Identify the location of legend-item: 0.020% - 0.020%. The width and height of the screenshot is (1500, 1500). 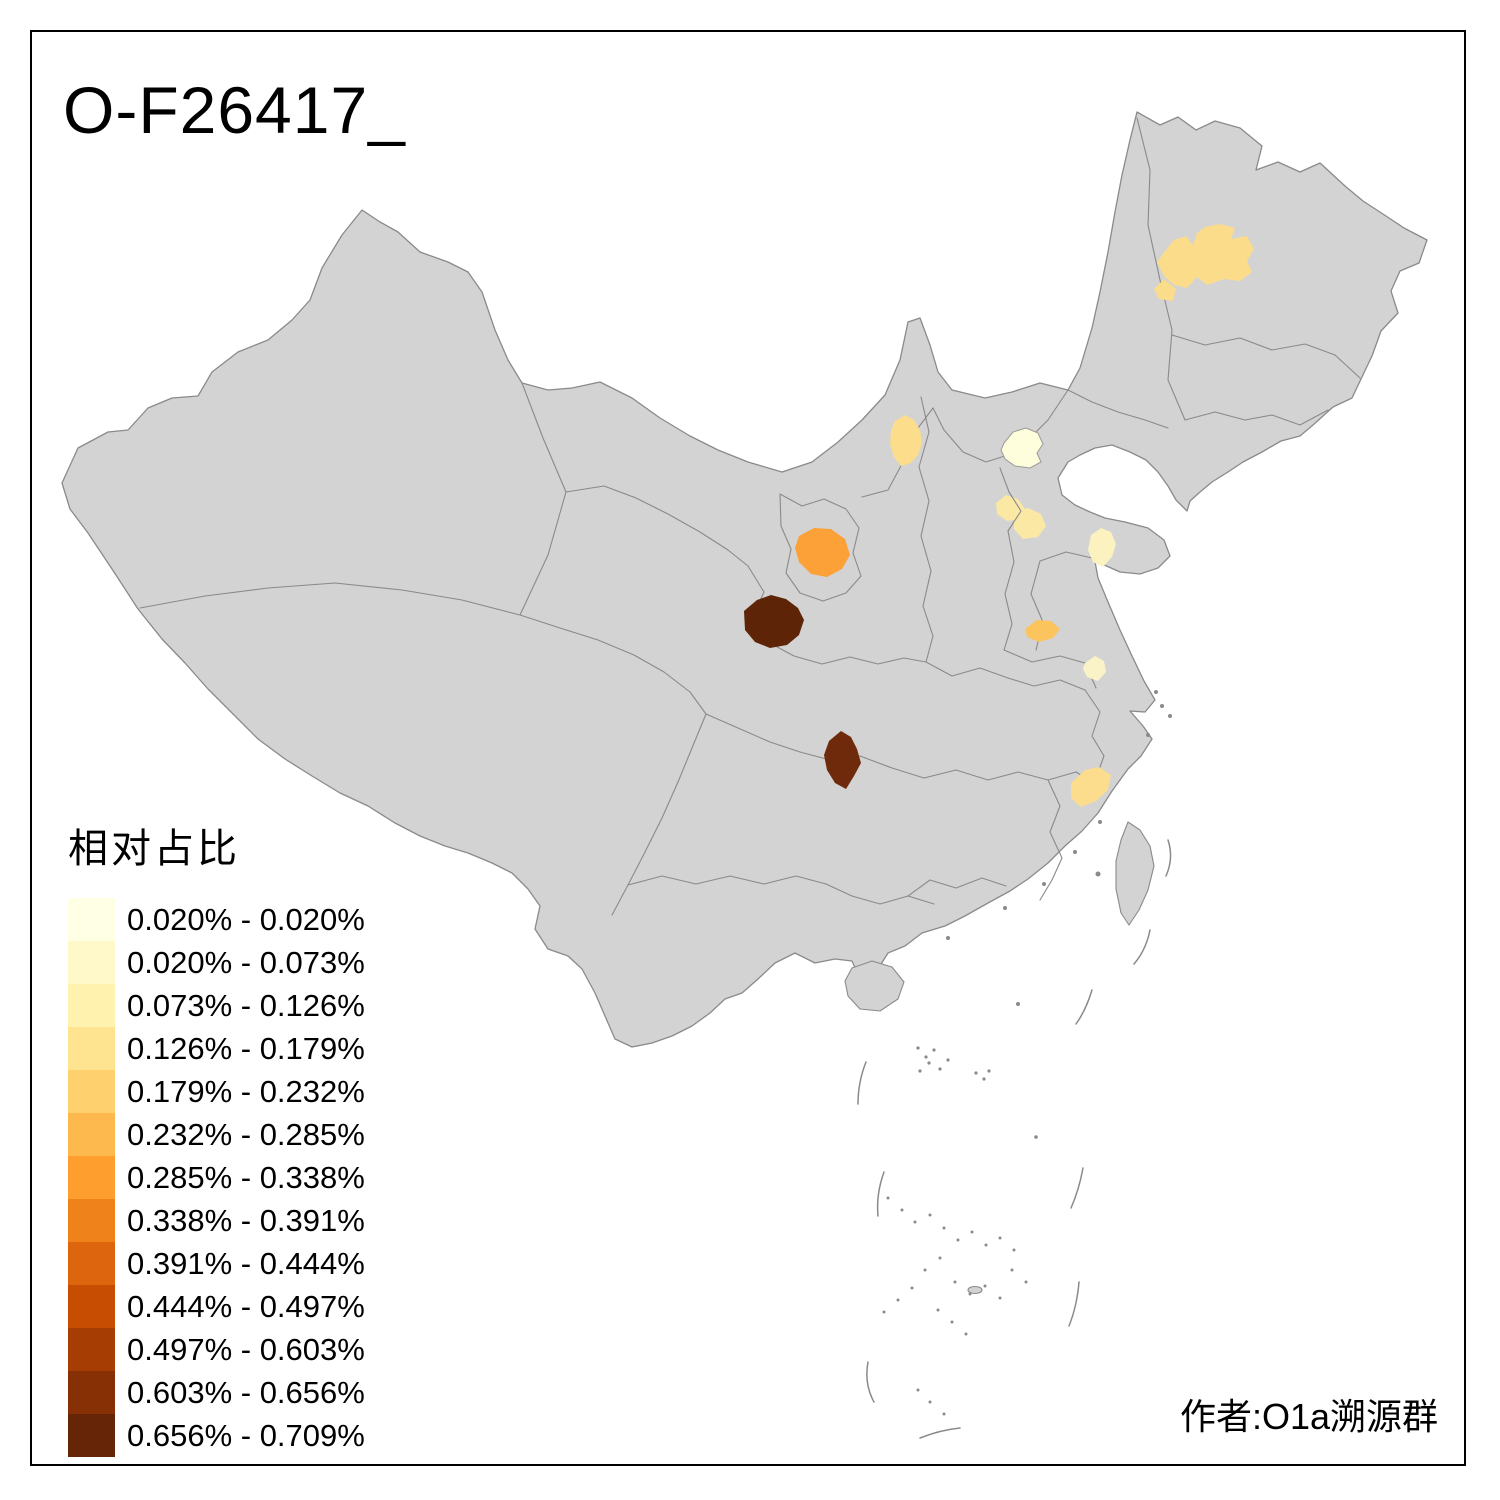
(216, 919).